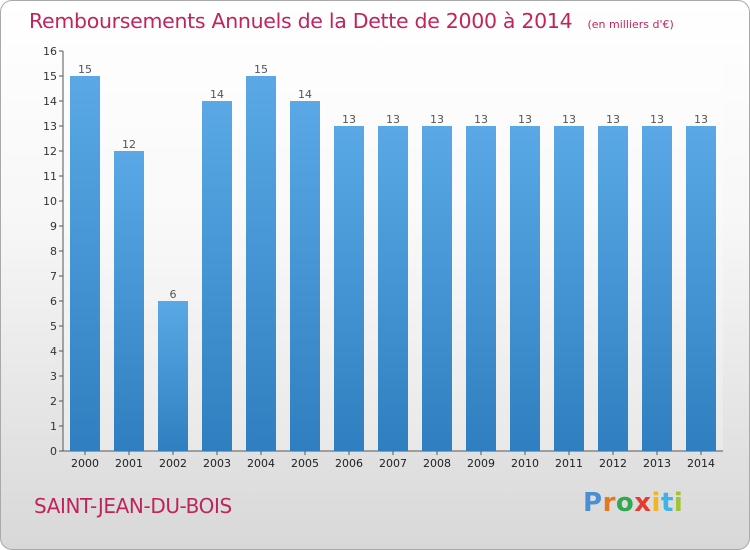 The width and height of the screenshot is (750, 550). Describe the element at coordinates (53, 301) in the screenshot. I see `y-tick-label: 6` at that location.